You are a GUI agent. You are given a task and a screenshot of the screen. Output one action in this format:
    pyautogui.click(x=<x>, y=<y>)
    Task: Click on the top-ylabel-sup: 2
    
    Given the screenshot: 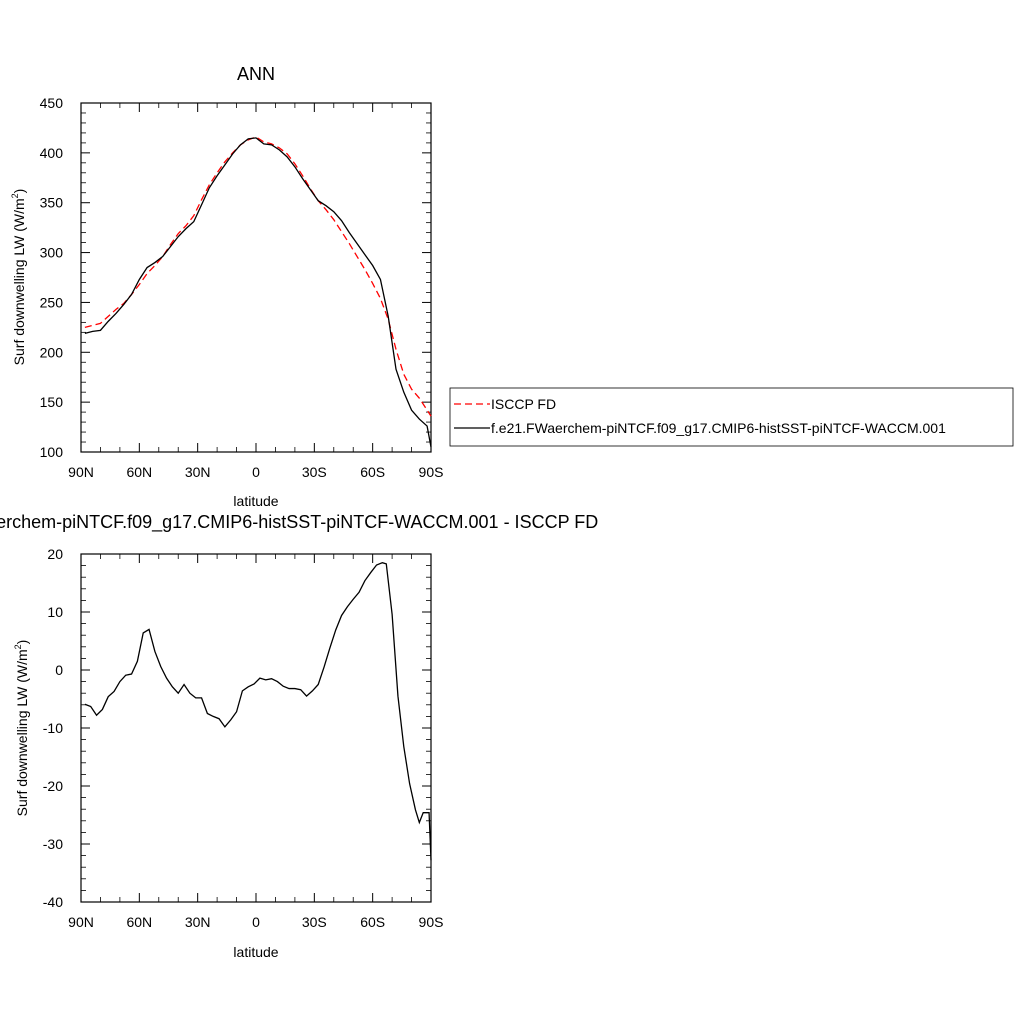 What is the action you would take?
    pyautogui.click(x=15, y=195)
    